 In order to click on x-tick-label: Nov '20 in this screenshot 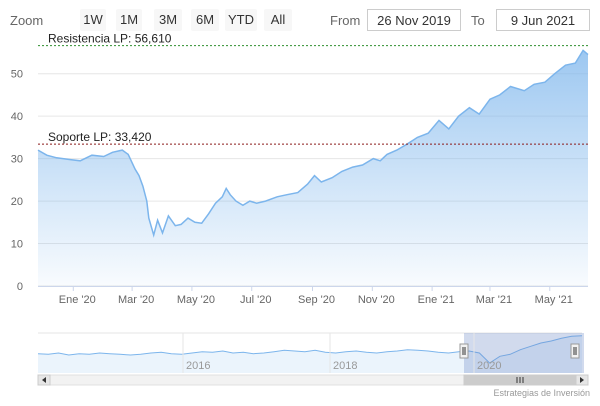, I will do `click(376, 300)`.